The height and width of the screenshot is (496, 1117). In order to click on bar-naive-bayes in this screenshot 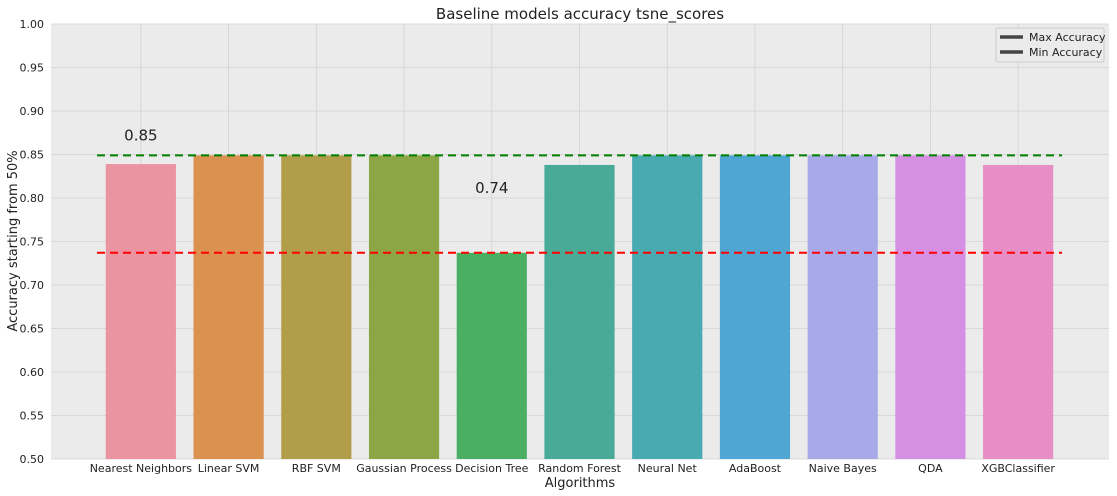, I will do `click(842, 307)`.